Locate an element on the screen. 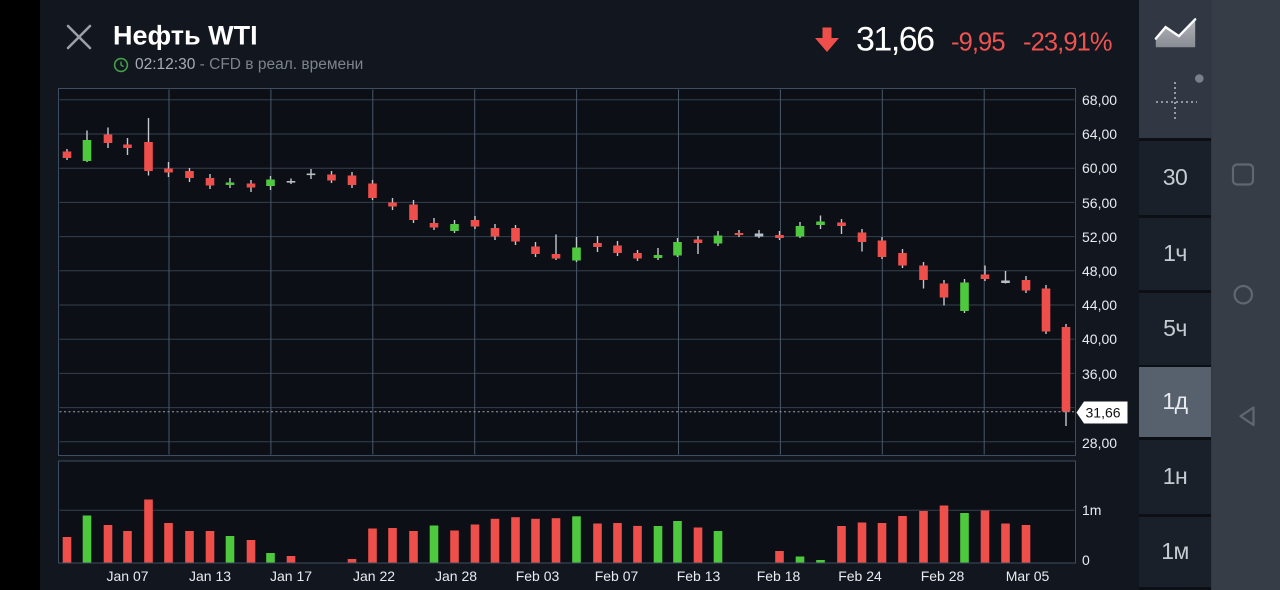  svg-text: 31,66 is located at coordinates (1102, 412).